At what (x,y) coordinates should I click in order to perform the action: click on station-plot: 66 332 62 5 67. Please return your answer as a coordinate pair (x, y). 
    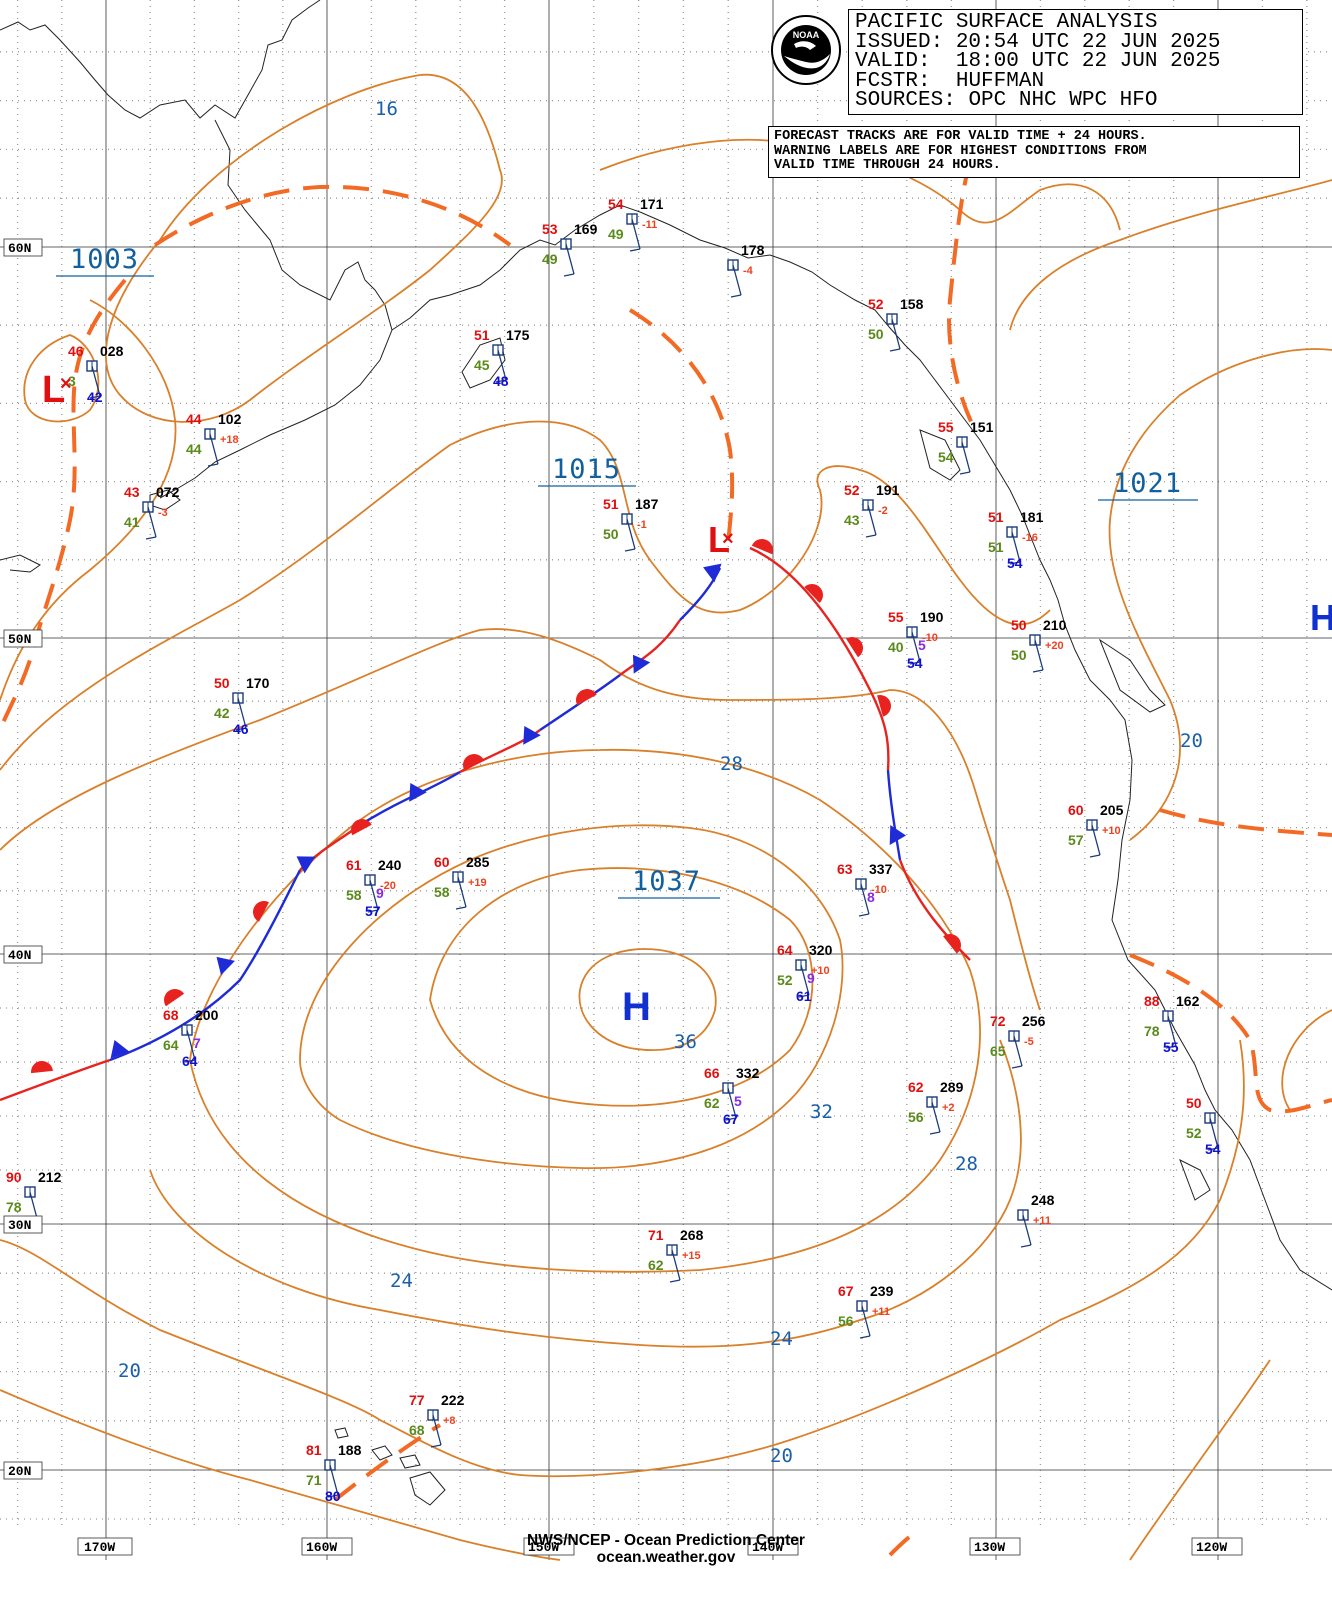
    Looking at the image, I should click on (732, 1096).